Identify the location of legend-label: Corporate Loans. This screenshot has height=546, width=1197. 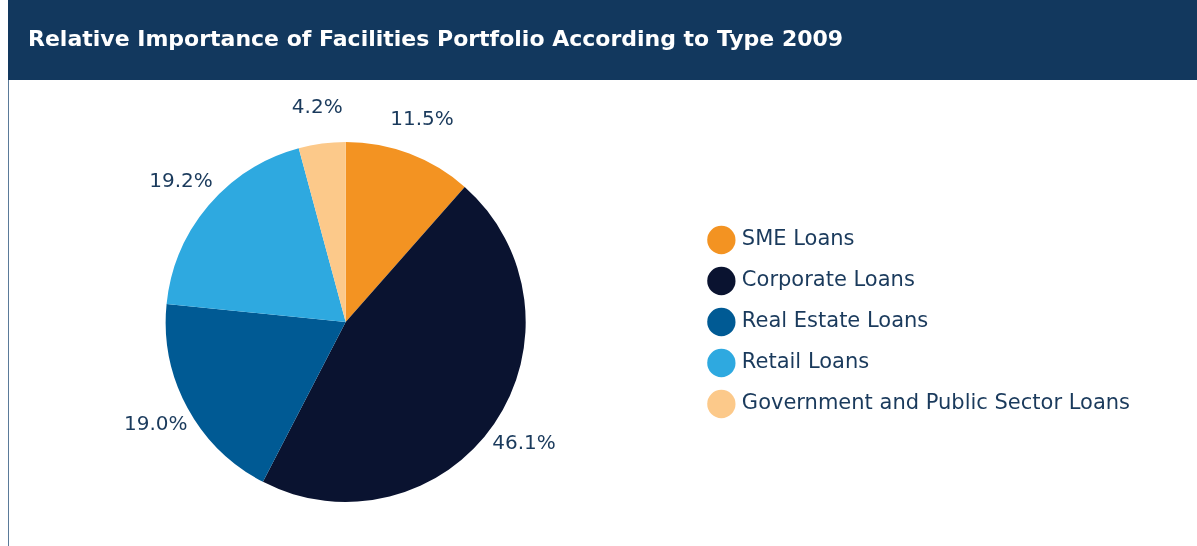
(828, 279).